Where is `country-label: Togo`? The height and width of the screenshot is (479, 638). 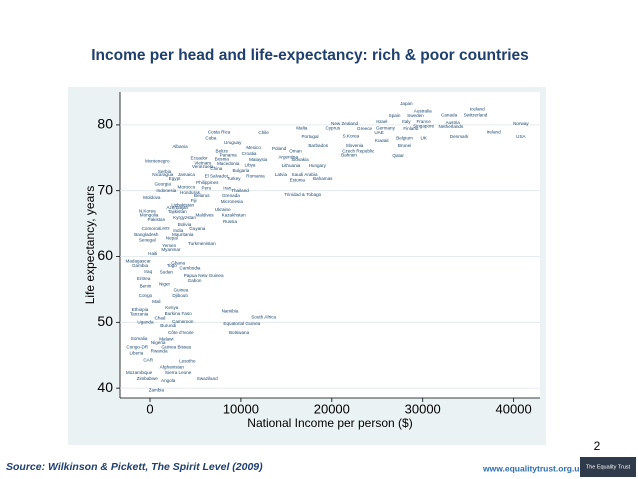 country-label: Togo is located at coordinates (172, 265).